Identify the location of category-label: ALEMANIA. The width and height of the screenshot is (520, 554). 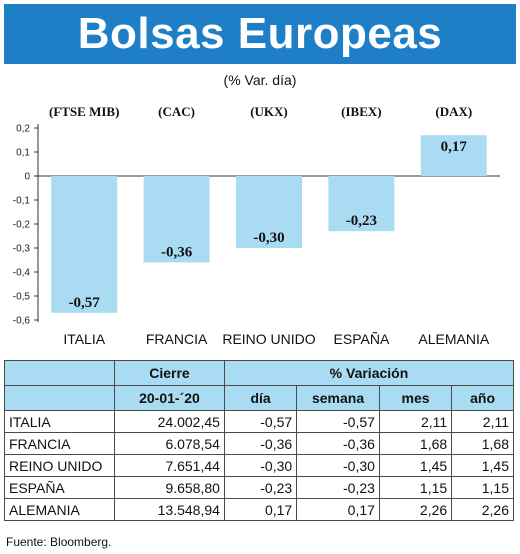
(453, 339).